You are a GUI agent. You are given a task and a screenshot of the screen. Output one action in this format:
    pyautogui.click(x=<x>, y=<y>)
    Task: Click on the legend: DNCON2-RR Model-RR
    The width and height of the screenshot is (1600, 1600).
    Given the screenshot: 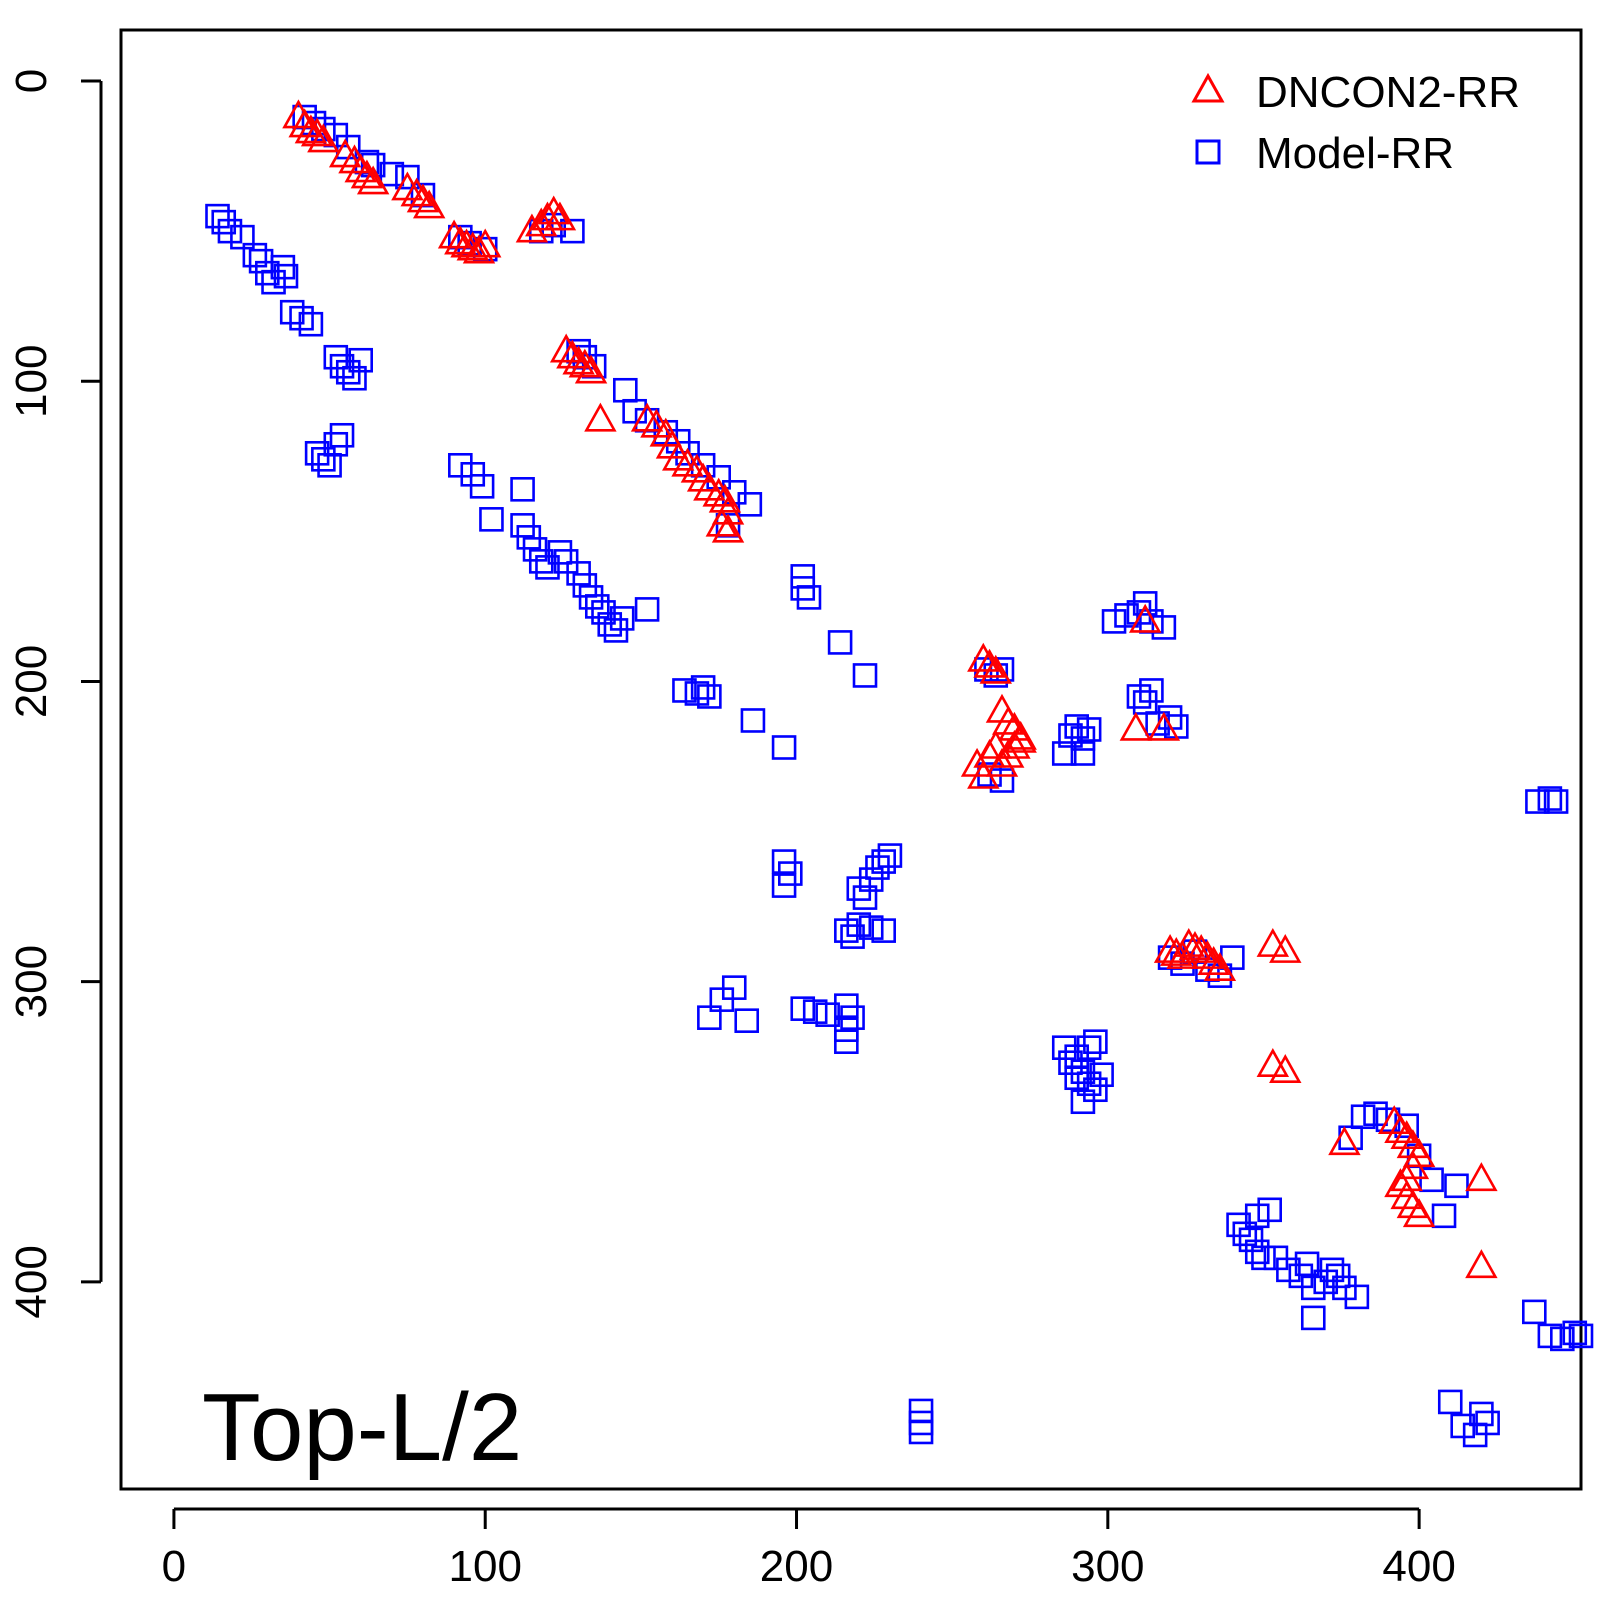 What is the action you would take?
    pyautogui.click(x=1355, y=123)
    